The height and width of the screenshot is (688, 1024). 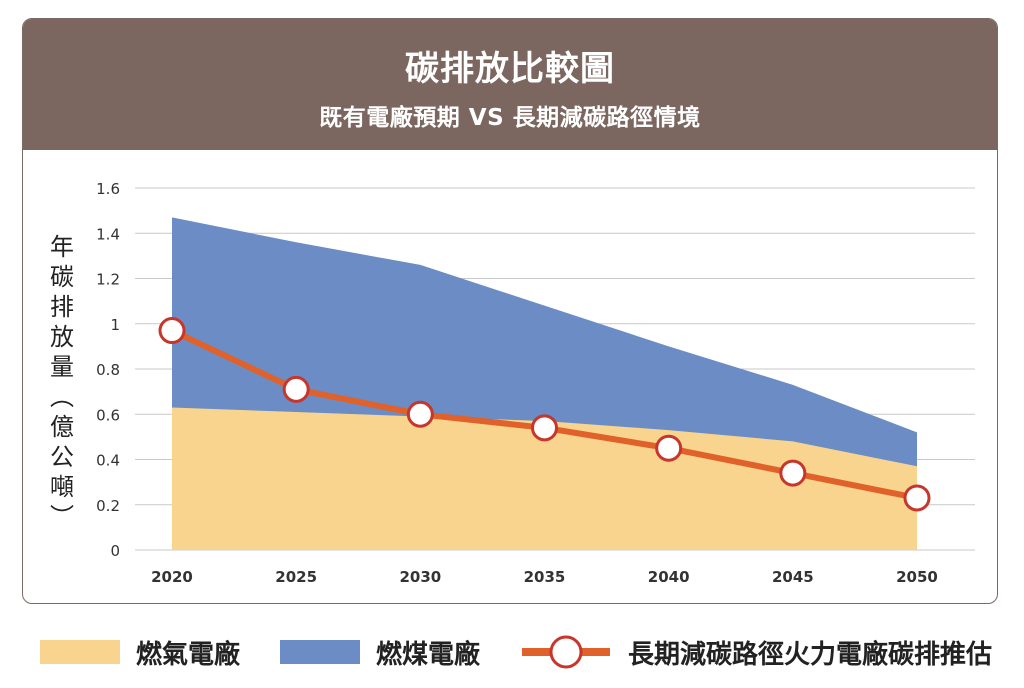 What do you see at coordinates (510, 118) in the screenshot?
I see `chart-subtitle: 既有電廠預期 VS 長期減碳路徑情境` at bounding box center [510, 118].